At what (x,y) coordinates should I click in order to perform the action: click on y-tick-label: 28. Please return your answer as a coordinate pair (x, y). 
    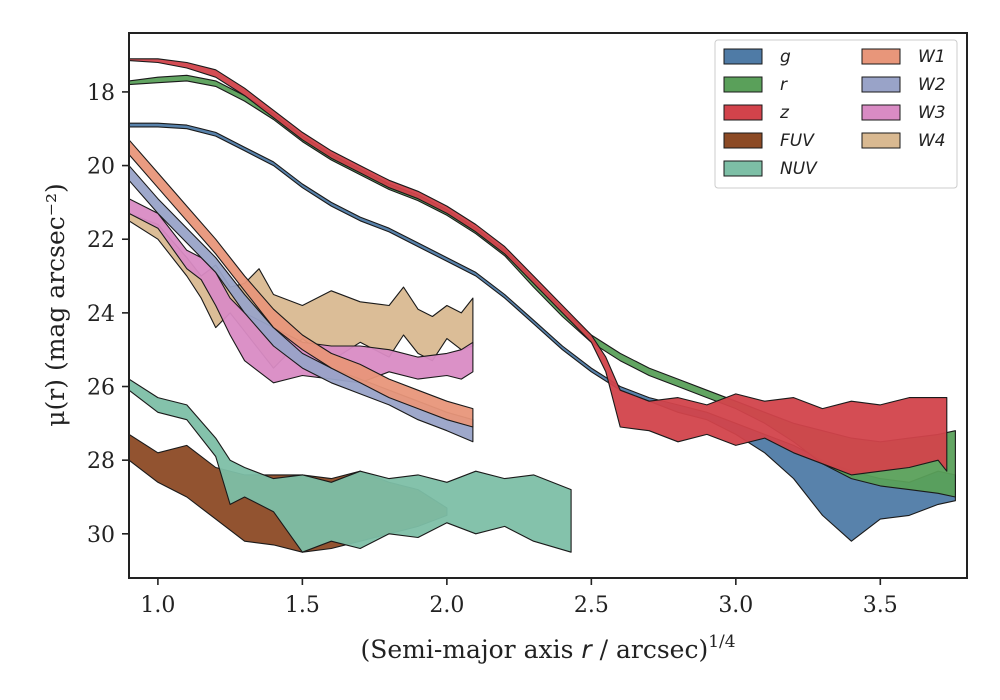
    Looking at the image, I should click on (101, 461).